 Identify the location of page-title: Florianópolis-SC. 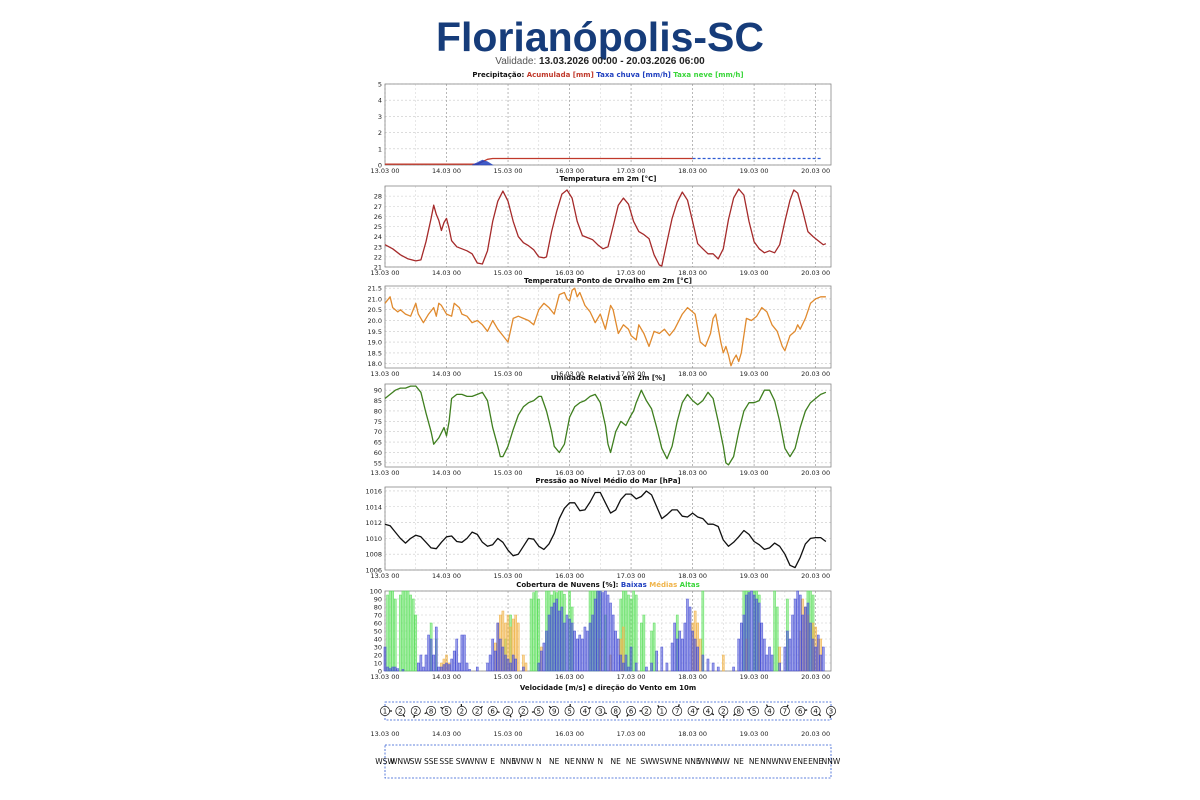
(600, 37).